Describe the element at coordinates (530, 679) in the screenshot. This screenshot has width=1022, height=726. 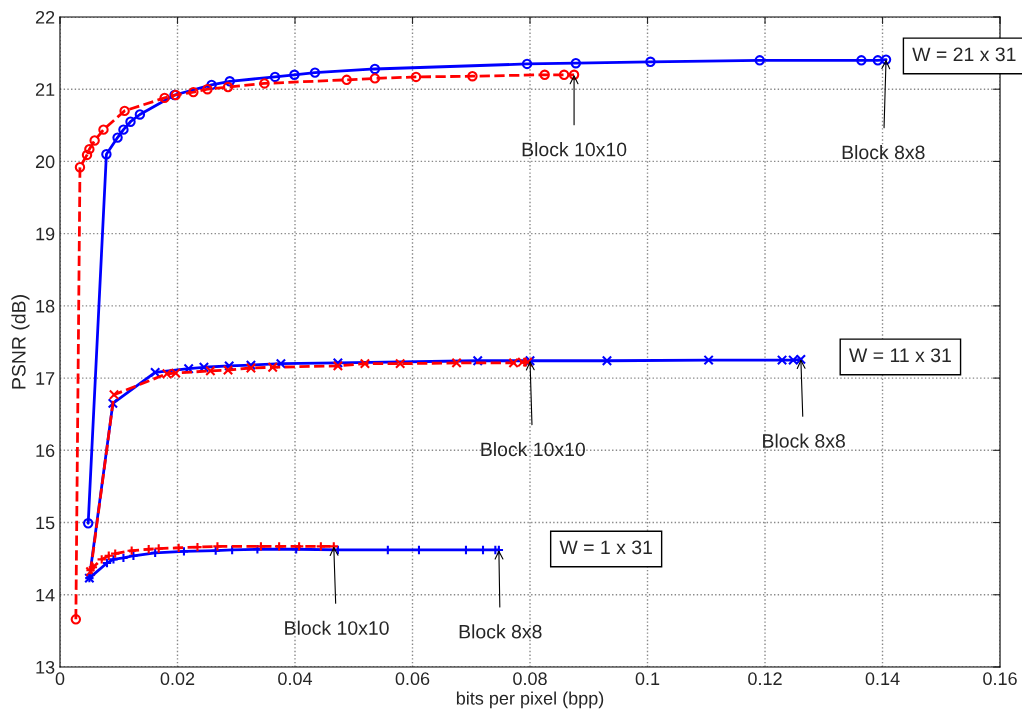
I see `x-tick-label: 0.08` at that location.